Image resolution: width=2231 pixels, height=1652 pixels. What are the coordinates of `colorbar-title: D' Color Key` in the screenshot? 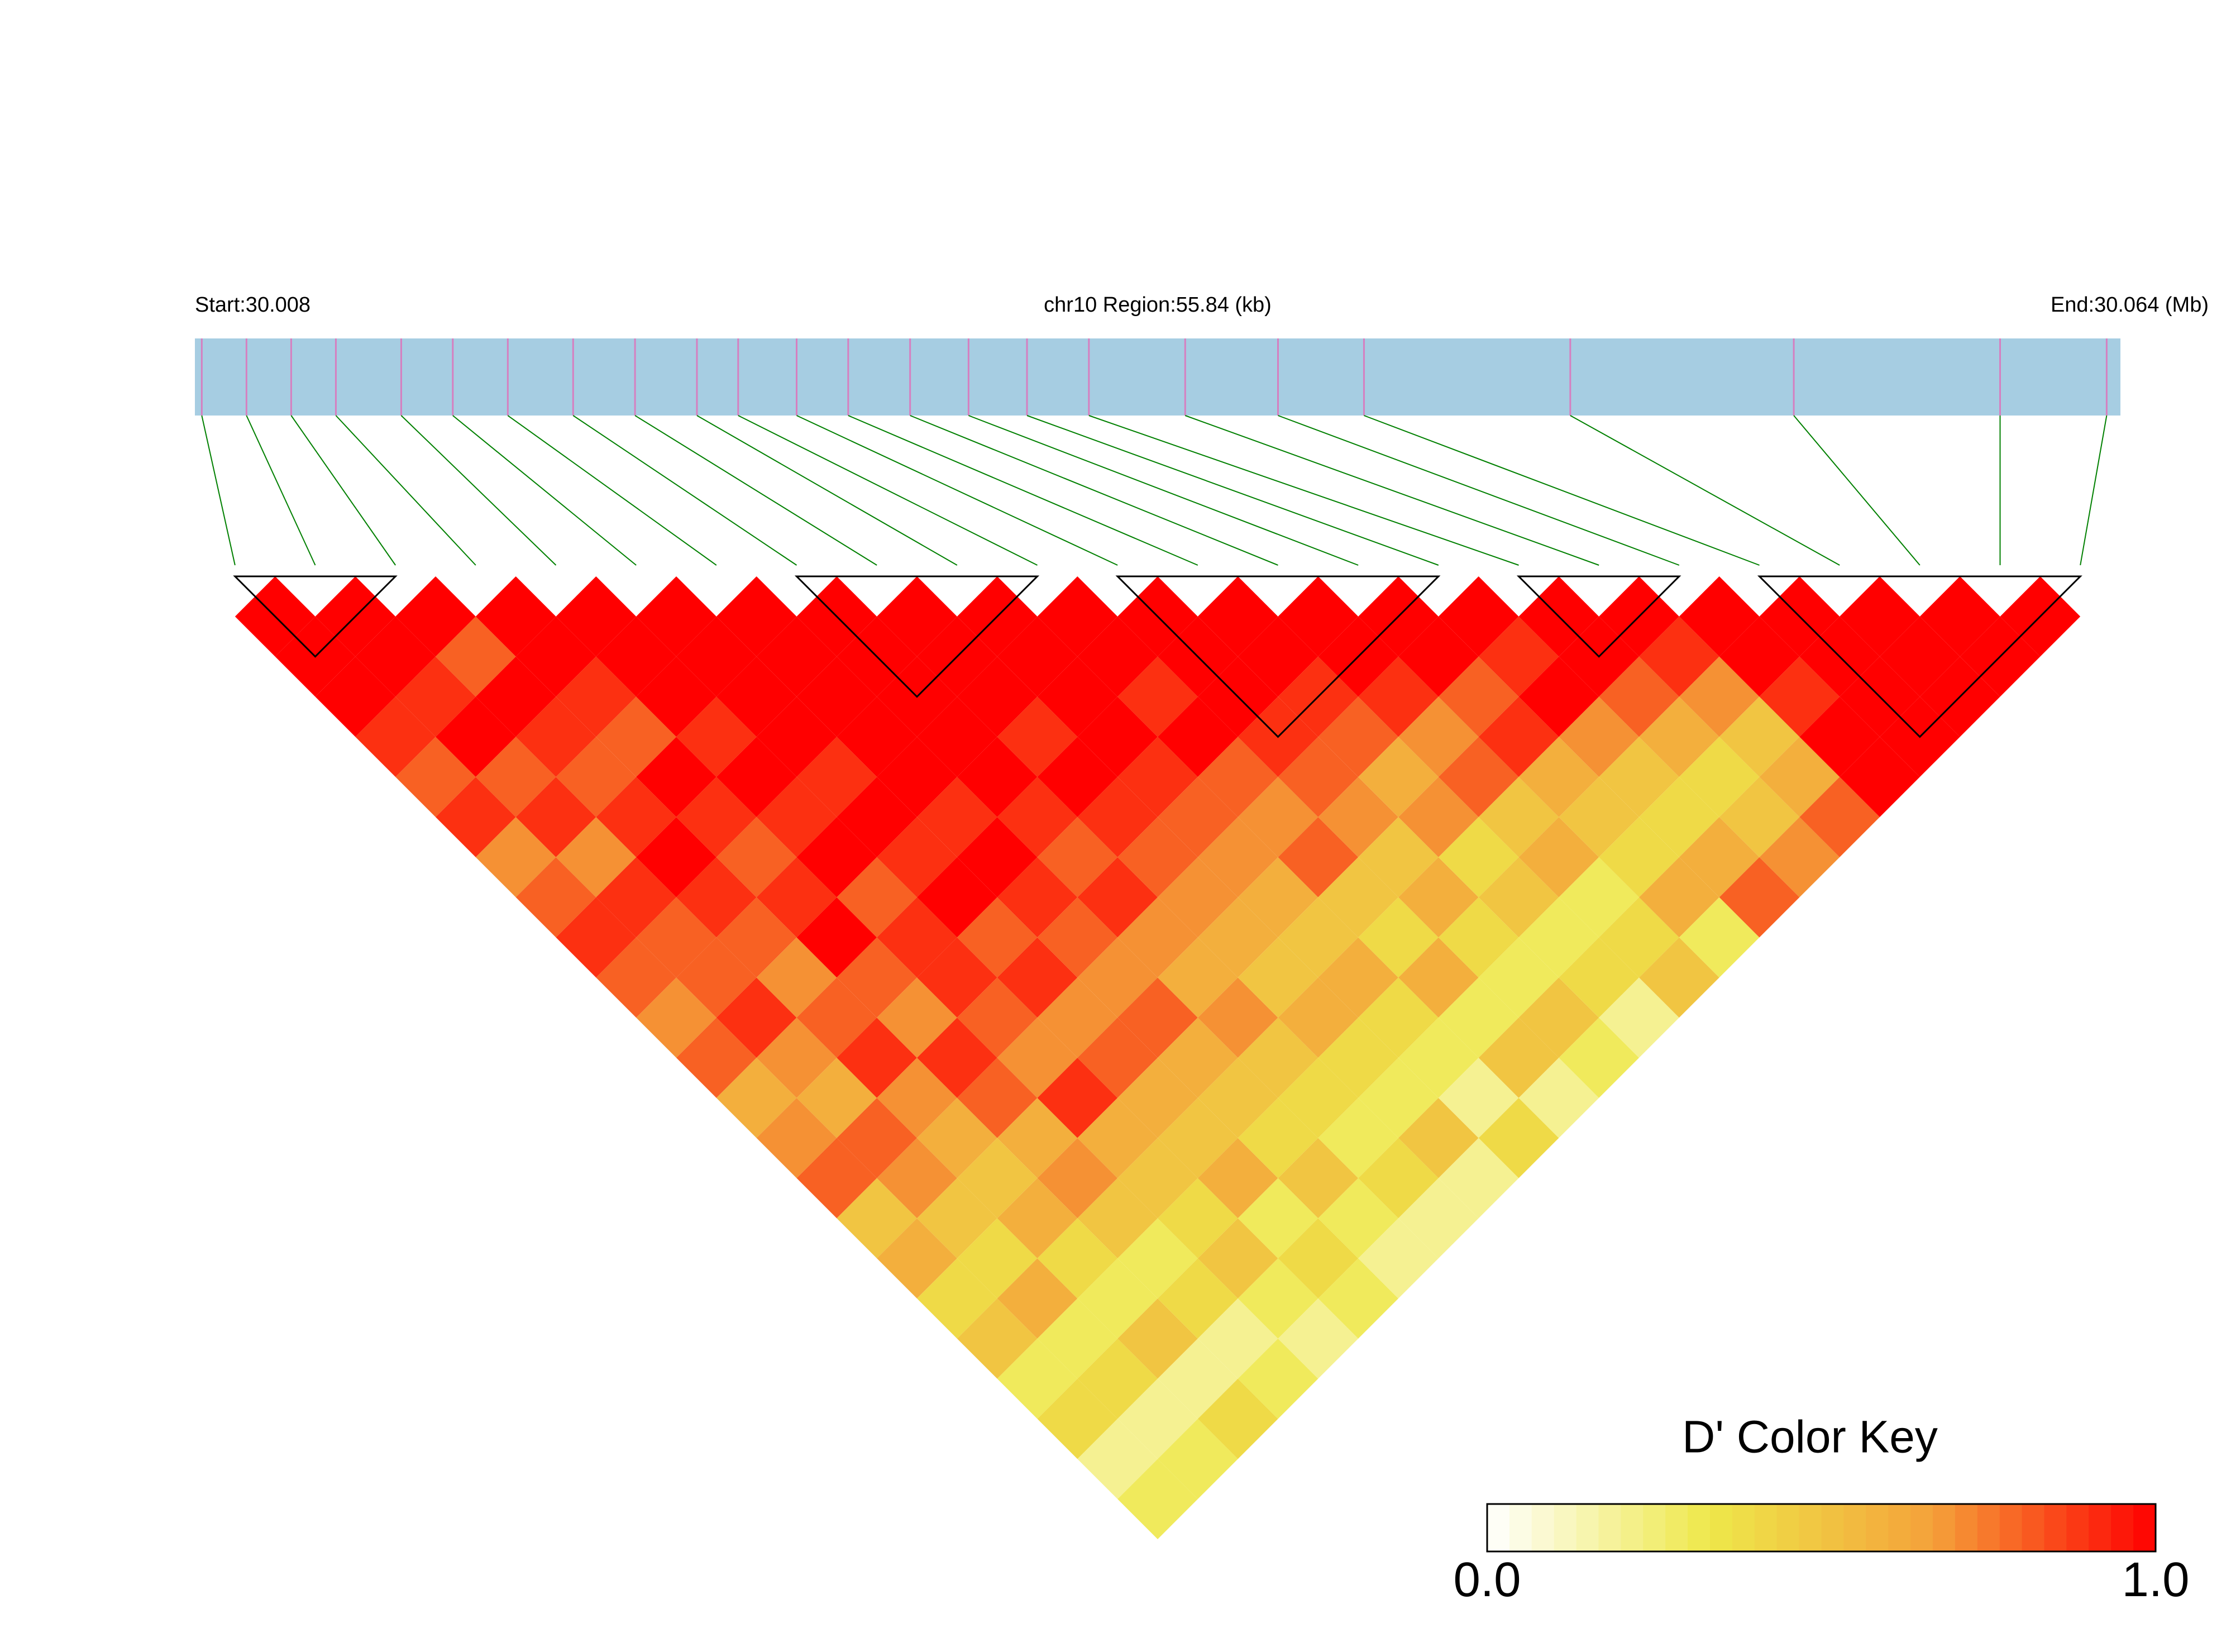 It's located at (1810, 1437).